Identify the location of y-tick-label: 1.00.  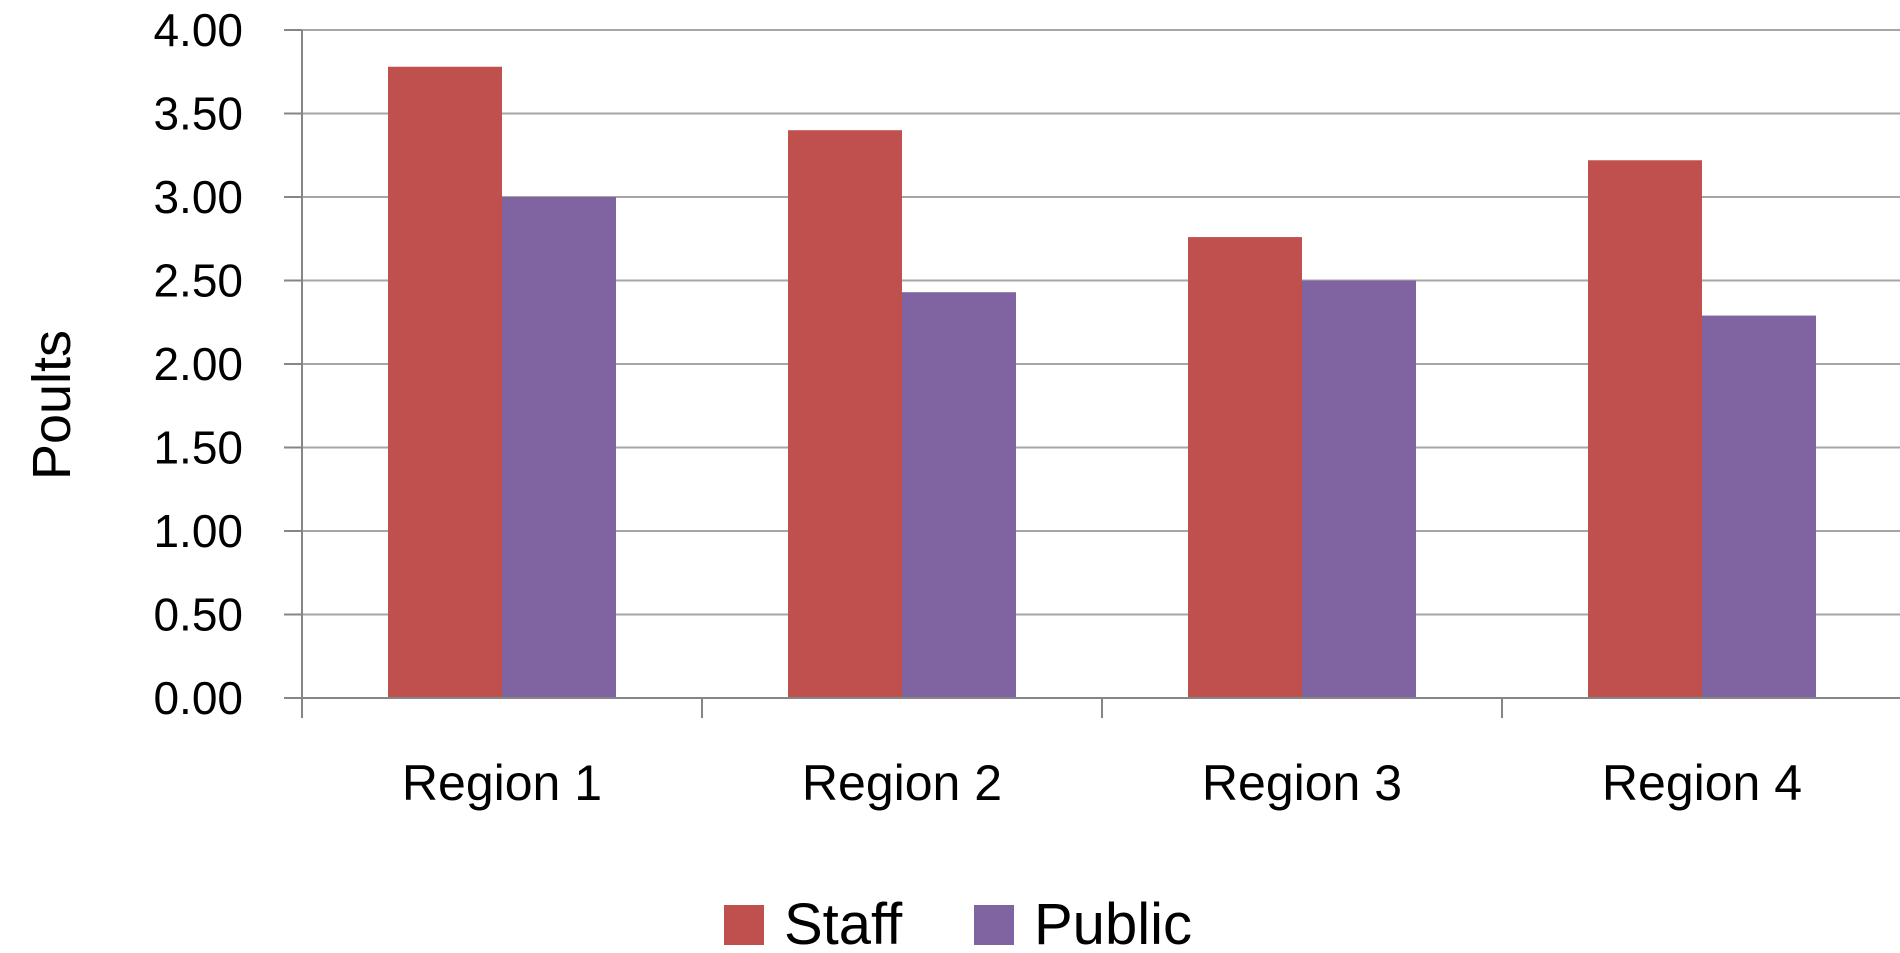
(198, 531).